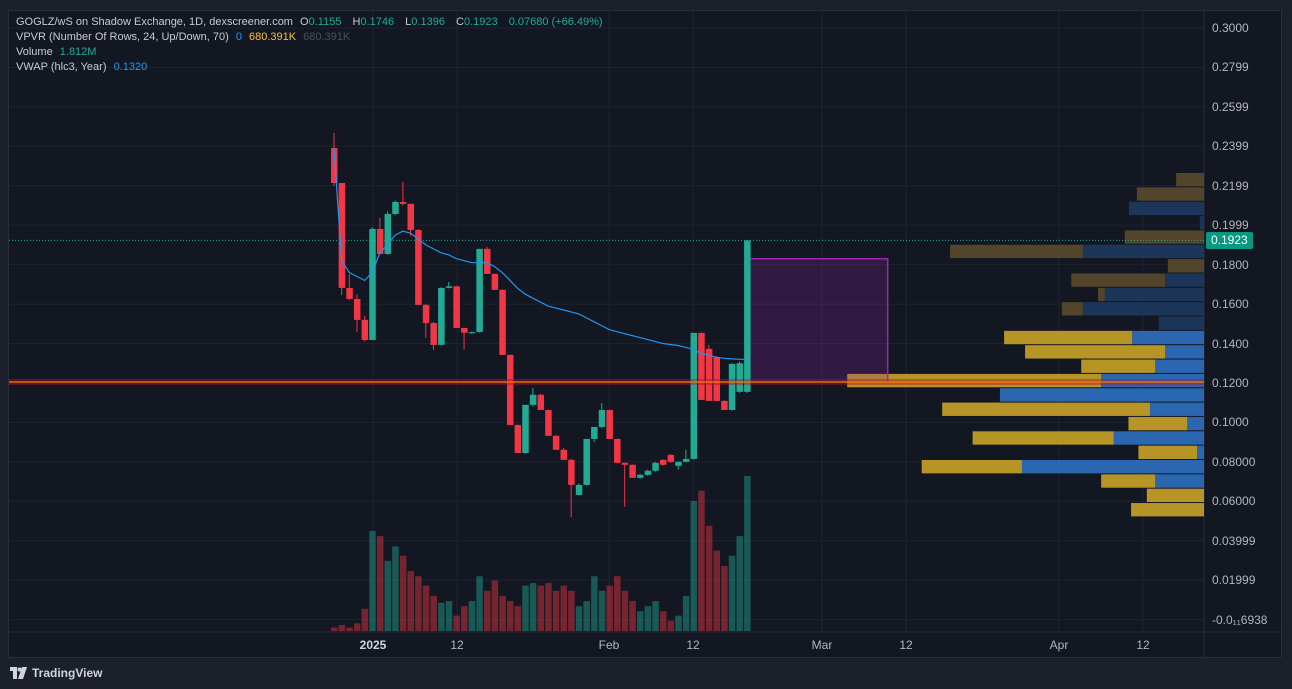  I want to click on price-axis-label: 0.1600, so click(1230, 304).